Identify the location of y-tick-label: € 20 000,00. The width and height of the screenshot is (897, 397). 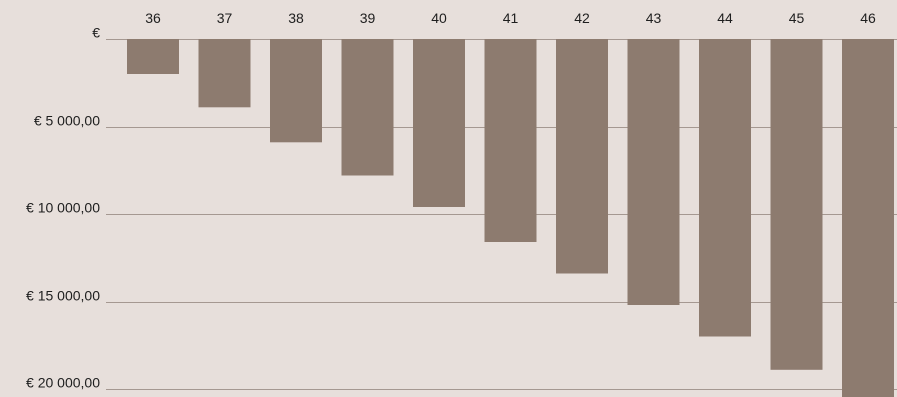
(63, 383).